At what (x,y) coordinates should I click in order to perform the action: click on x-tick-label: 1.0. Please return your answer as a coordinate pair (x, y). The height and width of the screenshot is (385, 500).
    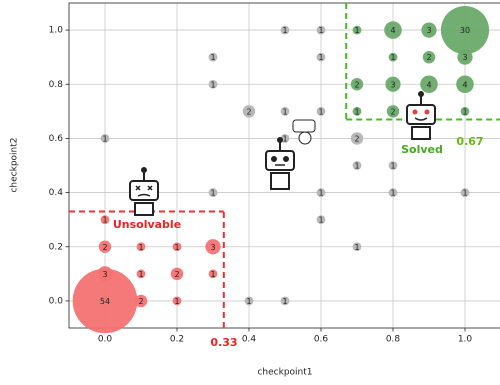
    Looking at the image, I should click on (465, 340).